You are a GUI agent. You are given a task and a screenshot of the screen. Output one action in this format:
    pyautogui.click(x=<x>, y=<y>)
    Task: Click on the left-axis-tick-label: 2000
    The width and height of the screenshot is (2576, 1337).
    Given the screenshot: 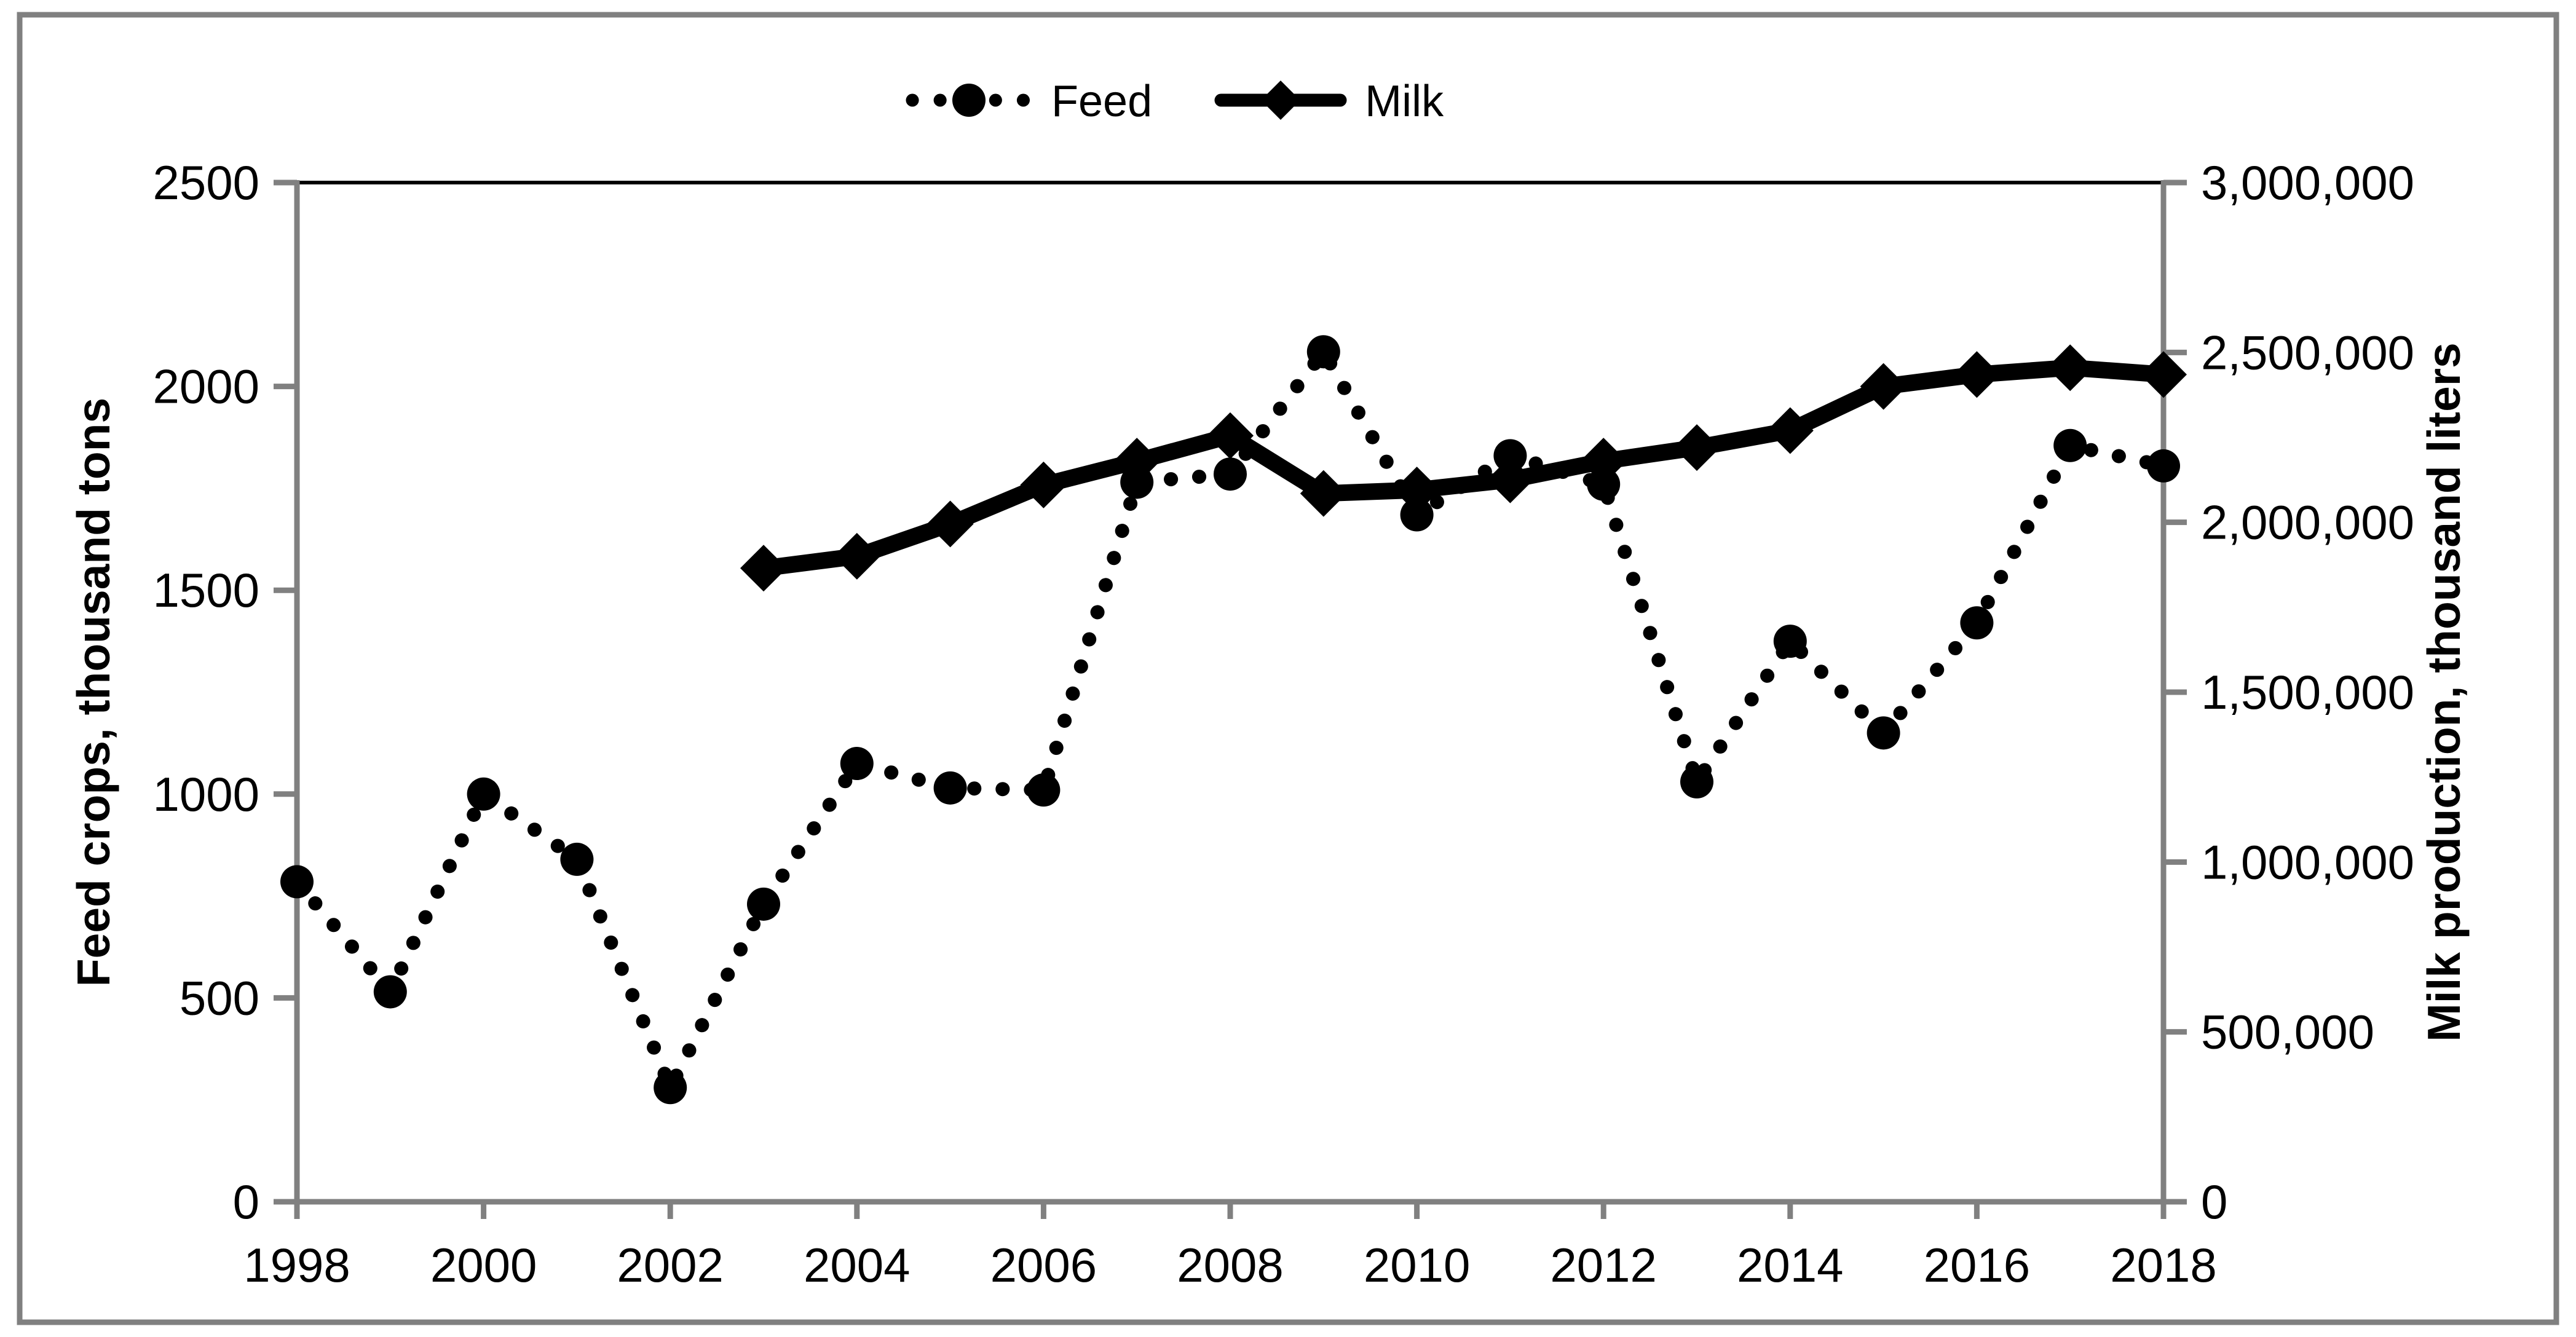 What is the action you would take?
    pyautogui.click(x=205, y=387)
    